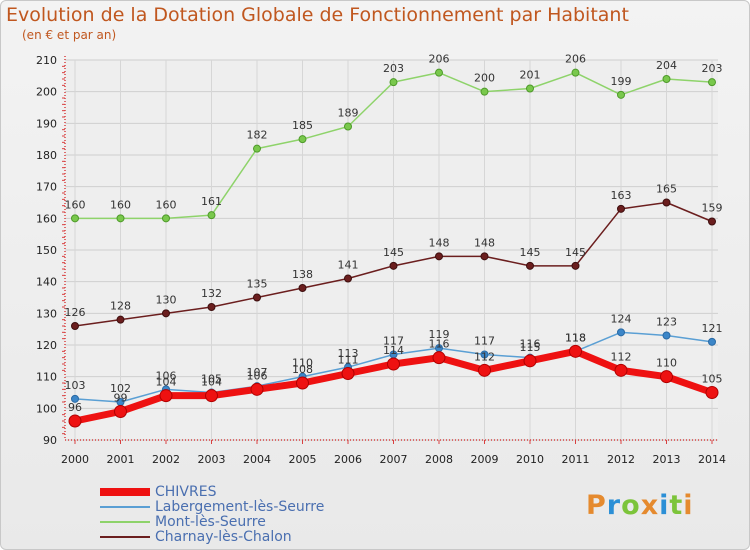 This screenshot has width=750, height=550. I want to click on logo-letter: P, so click(596, 505).